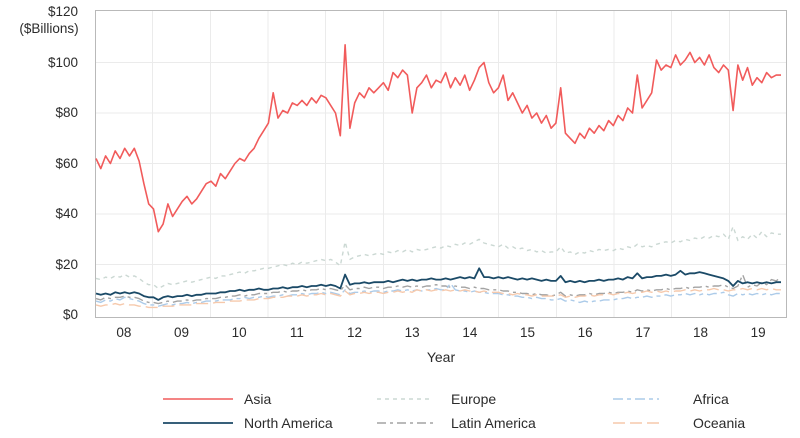 Image resolution: width=800 pixels, height=438 pixels. I want to click on legend-swatch-latin-america, so click(405, 423).